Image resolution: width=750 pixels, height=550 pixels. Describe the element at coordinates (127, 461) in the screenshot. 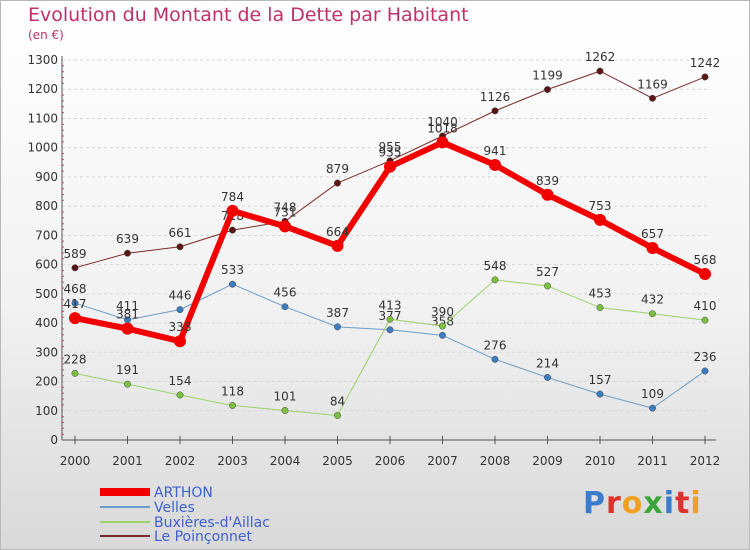

I see `x-tick-label: 2001` at that location.